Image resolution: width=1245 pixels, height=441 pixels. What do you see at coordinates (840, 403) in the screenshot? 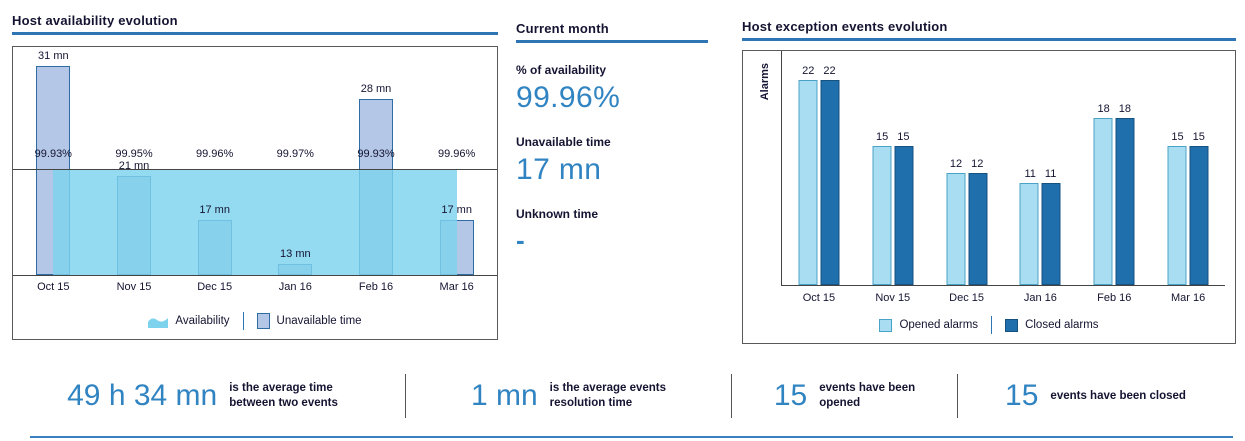
I see `footer-stat-label-line: opened` at bounding box center [840, 403].